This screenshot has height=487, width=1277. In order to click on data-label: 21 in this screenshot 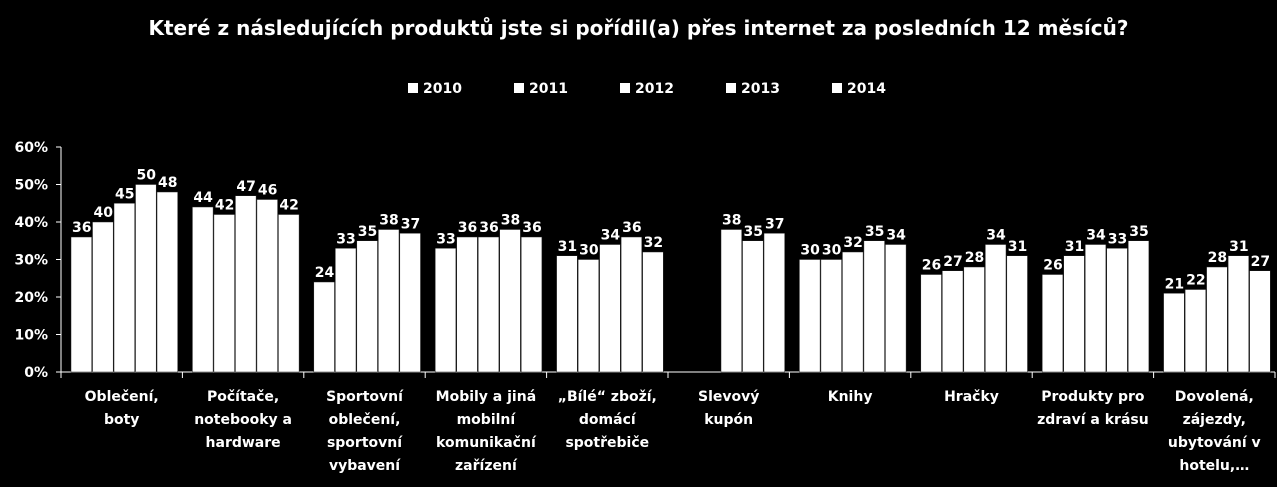, I will do `click(1174, 284)`.